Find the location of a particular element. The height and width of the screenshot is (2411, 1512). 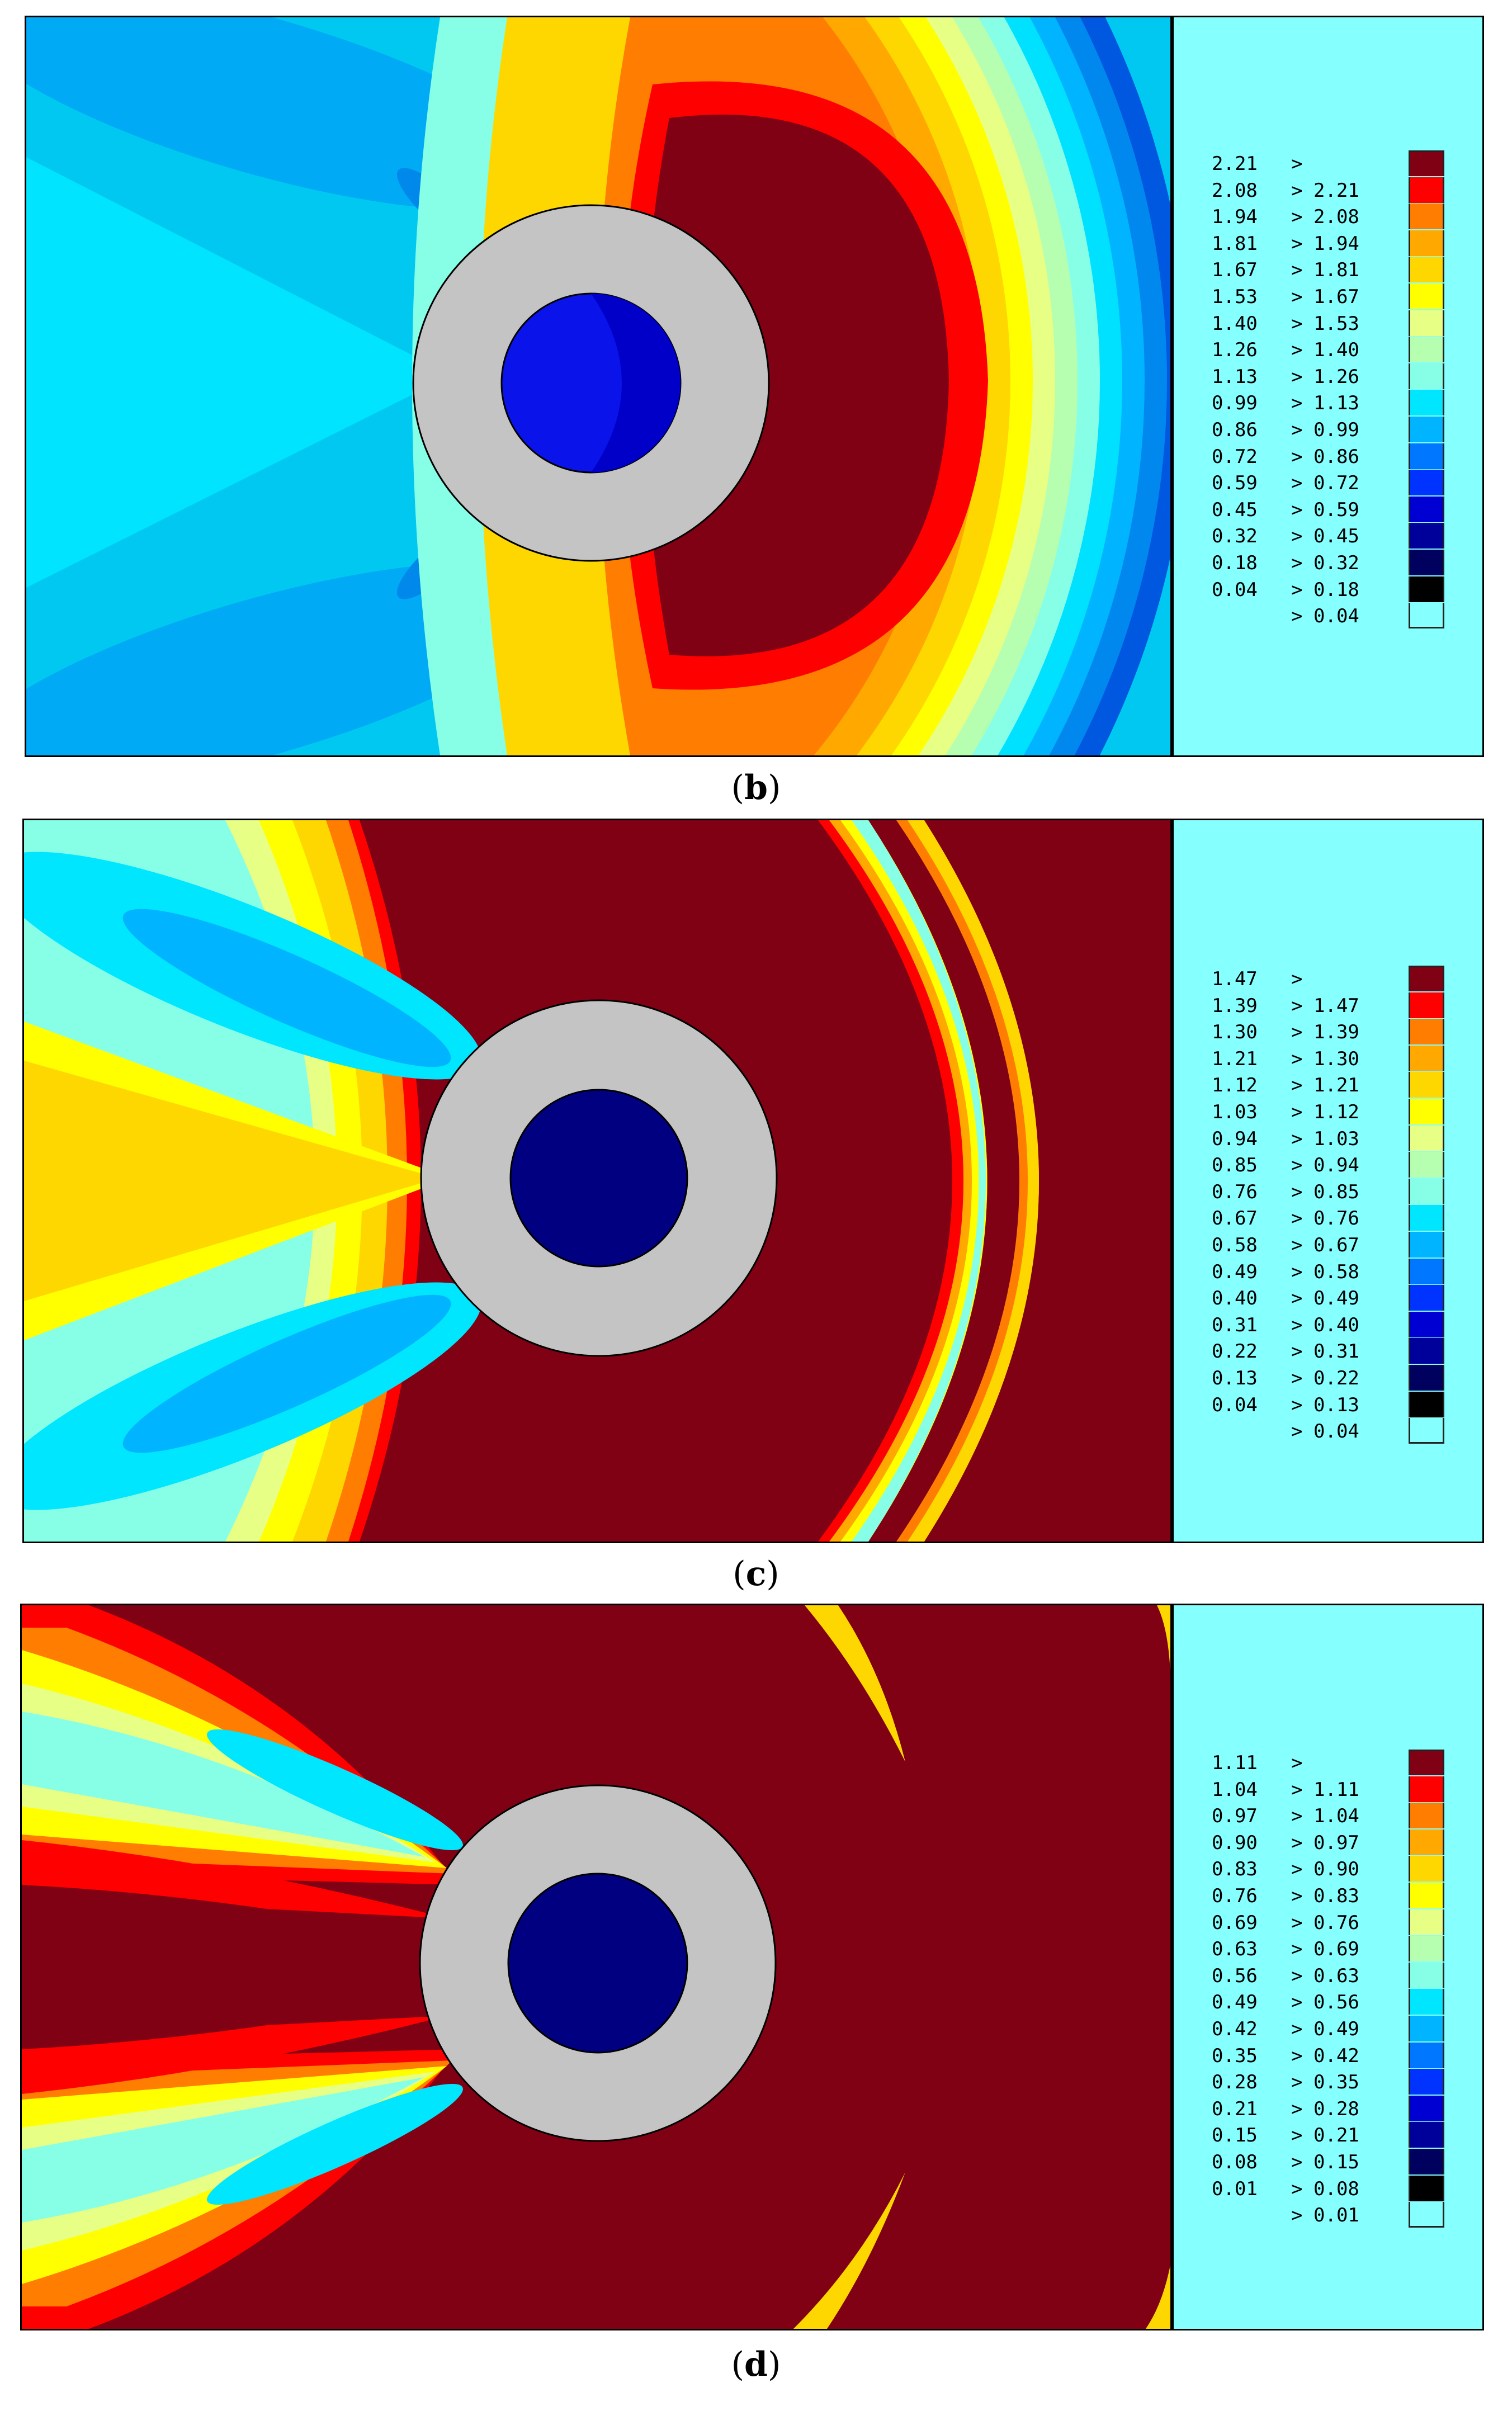

cylinder-core is located at coordinates (598, 1179).